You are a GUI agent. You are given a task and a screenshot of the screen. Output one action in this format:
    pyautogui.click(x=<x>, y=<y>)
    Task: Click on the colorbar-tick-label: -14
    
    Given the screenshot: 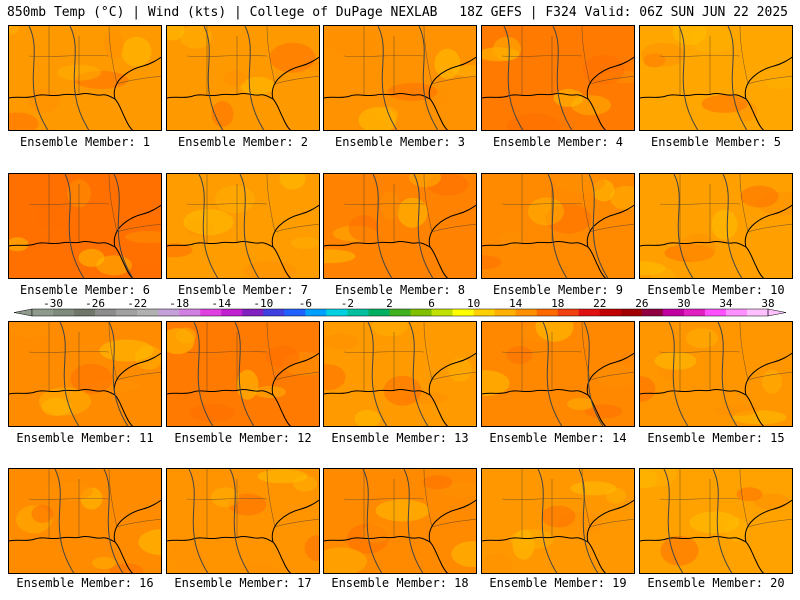 What is the action you would take?
    pyautogui.click(x=221, y=303)
    